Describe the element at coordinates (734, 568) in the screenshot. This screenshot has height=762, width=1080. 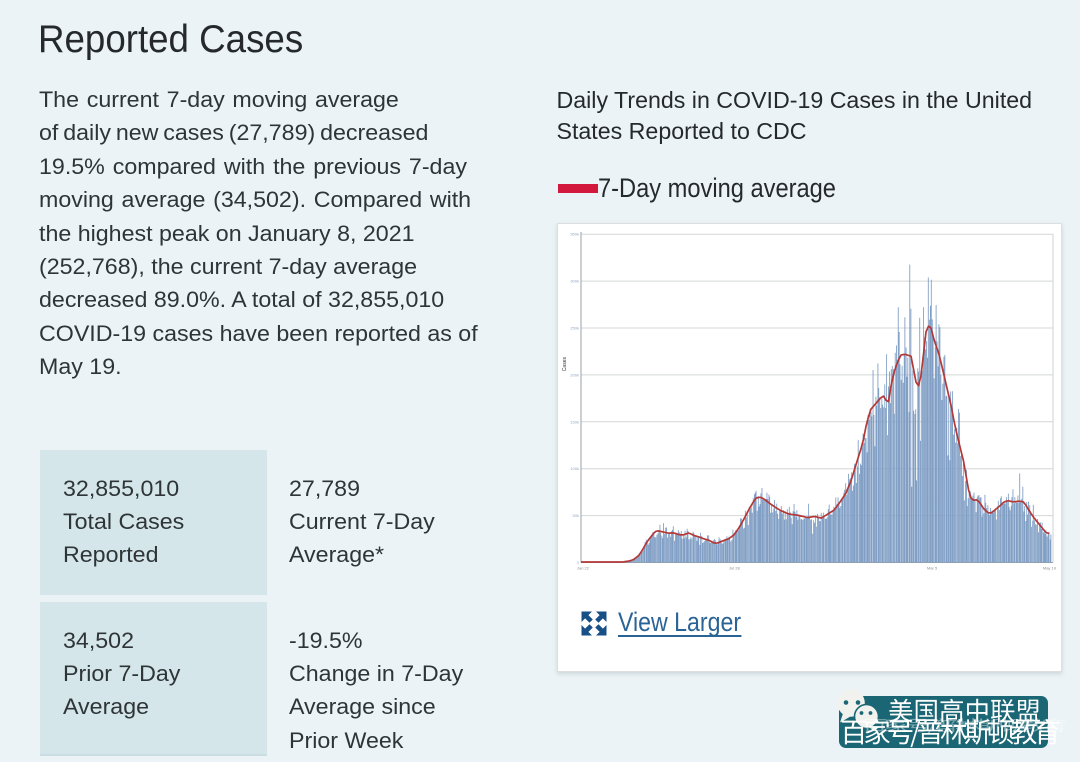
I see `svg-text: Jul 28` at that location.